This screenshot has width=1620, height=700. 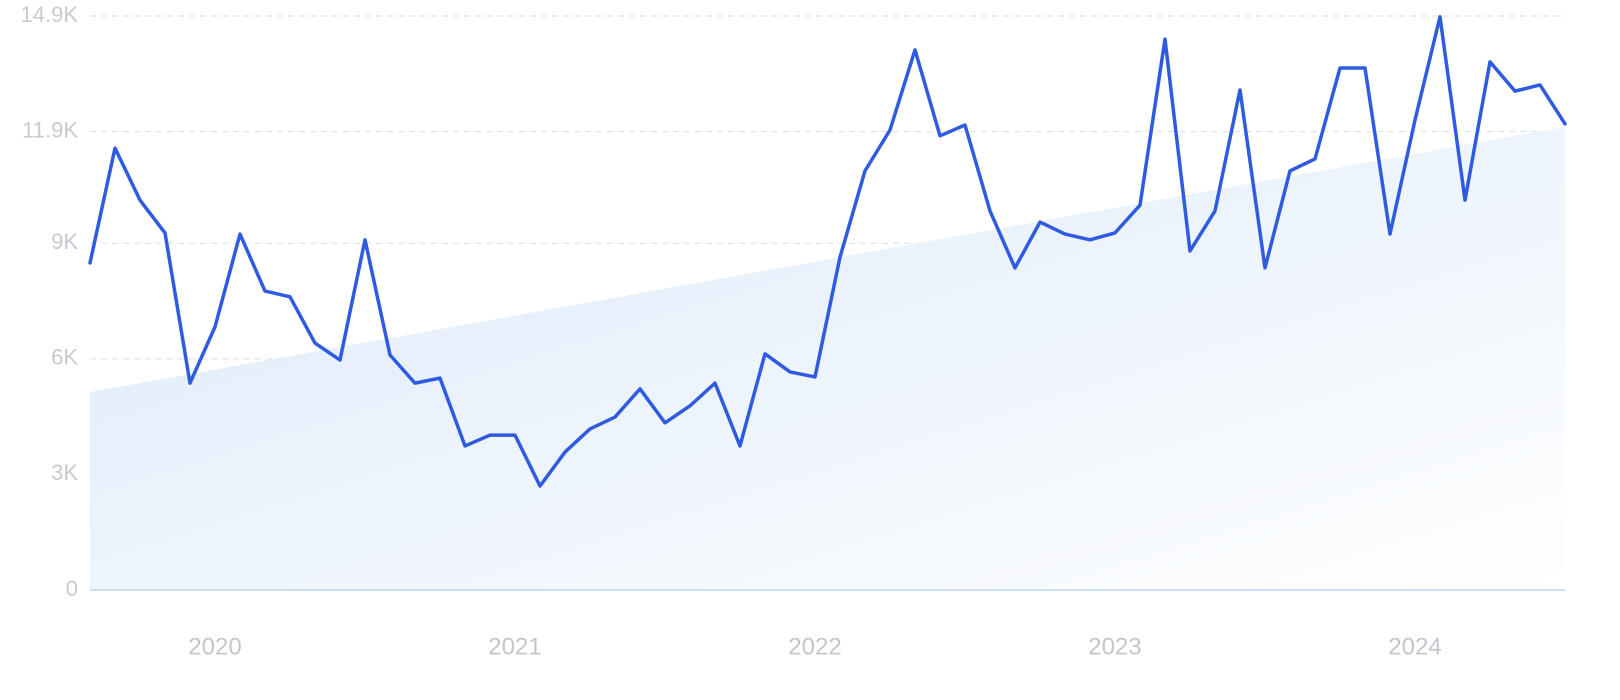 What do you see at coordinates (64, 357) in the screenshot?
I see `y-tick-label: 6K` at bounding box center [64, 357].